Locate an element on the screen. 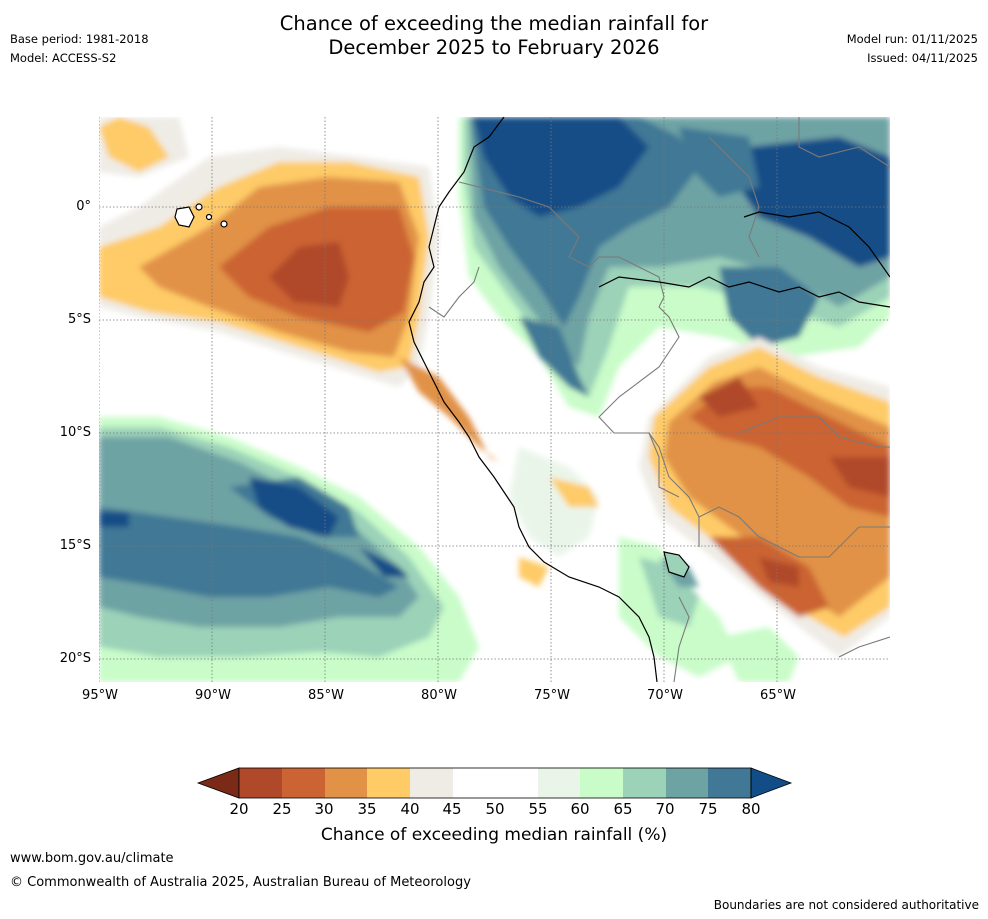  title-line-2: December 2025 to February 2026 is located at coordinates (494, 47).